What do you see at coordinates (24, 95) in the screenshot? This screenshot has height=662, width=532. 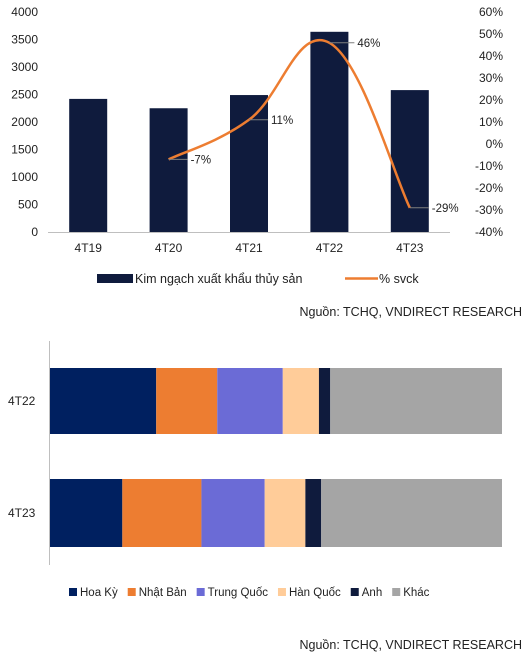 I see `left-tick-label: 2500` at bounding box center [24, 95].